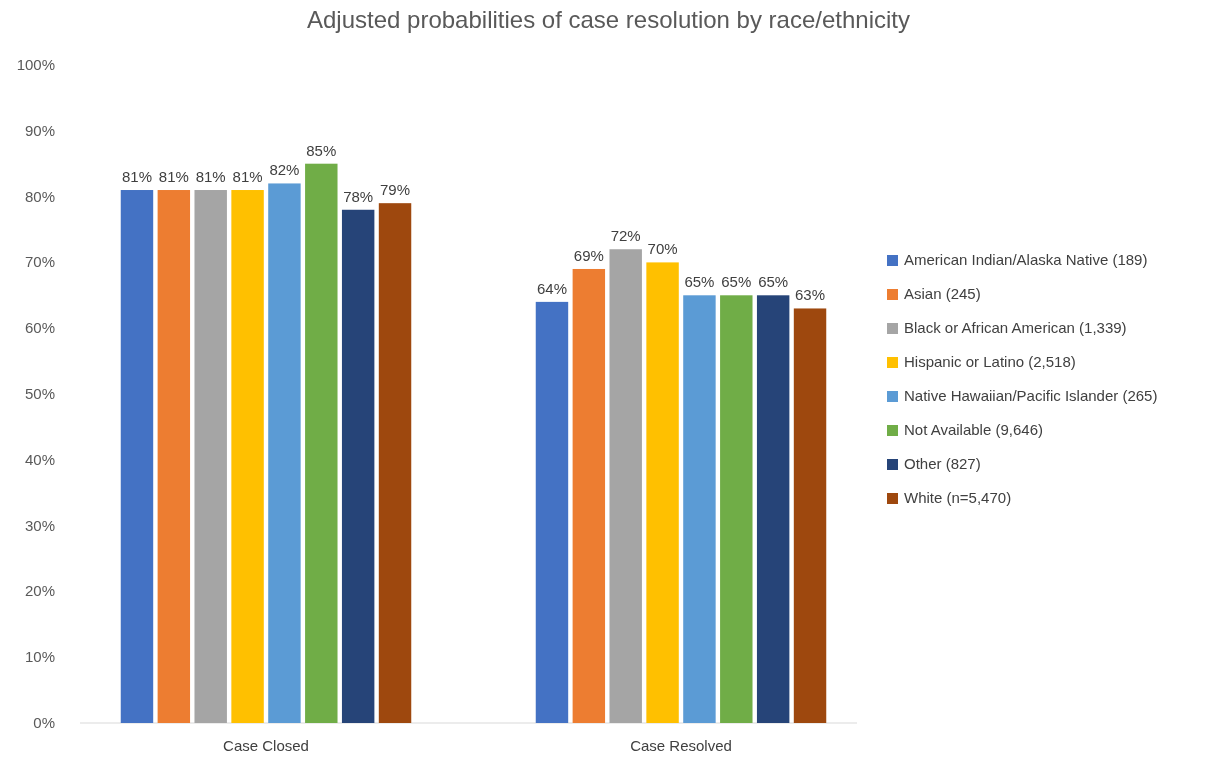 Image resolution: width=1217 pixels, height=758 pixels. Describe the element at coordinates (39, 196) in the screenshot. I see `y-tick-label: 80%` at that location.